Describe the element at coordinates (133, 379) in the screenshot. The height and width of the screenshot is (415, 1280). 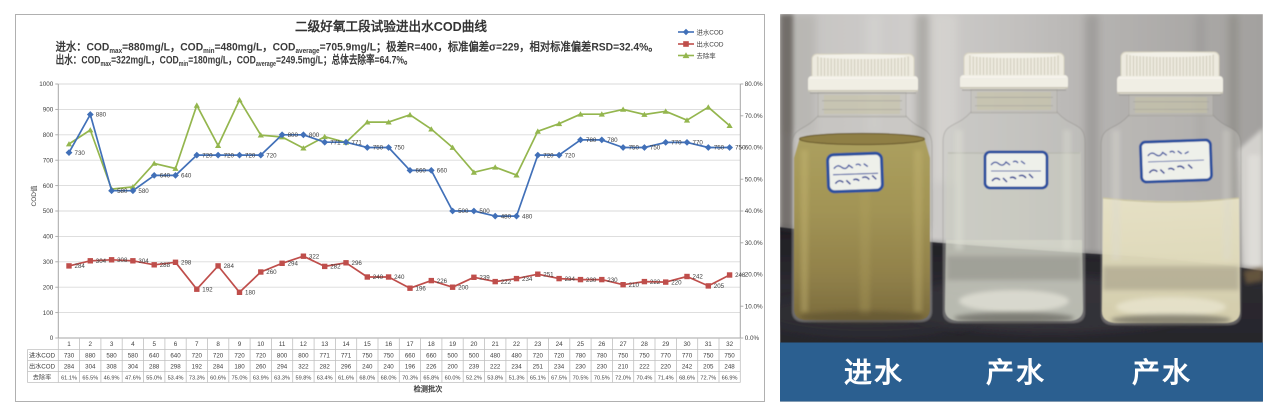
I see `svg-text: 47.6%` at that location.